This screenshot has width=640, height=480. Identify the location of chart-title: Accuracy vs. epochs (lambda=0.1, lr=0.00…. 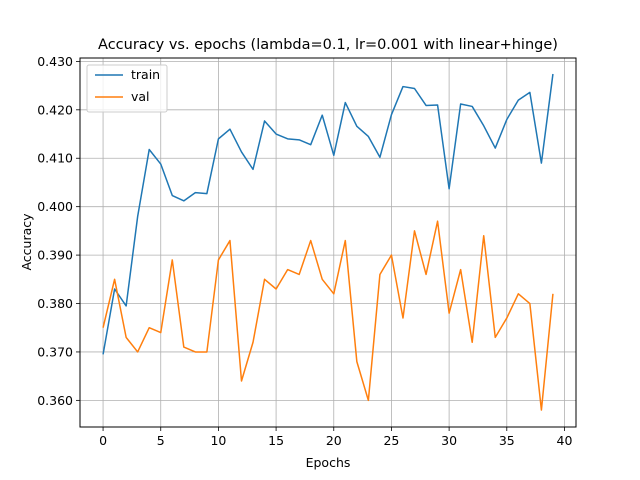
(328, 45).